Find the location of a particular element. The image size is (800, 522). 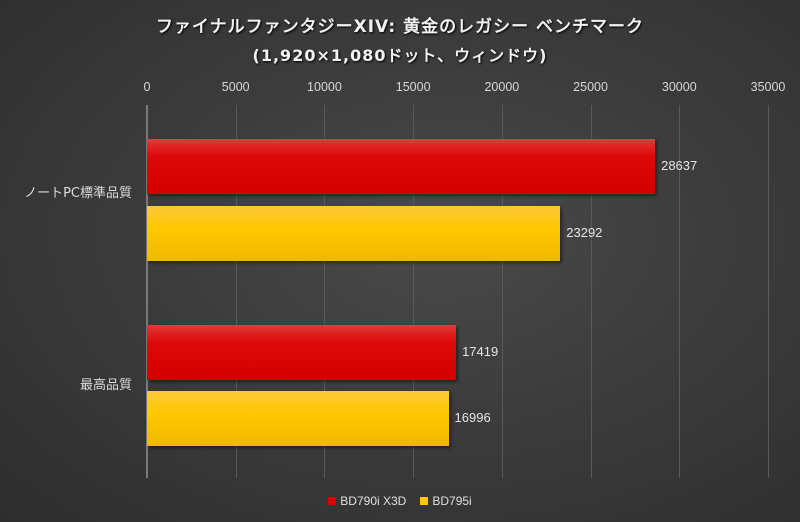

legend: BD790i X3D BD795i is located at coordinates (400, 501).